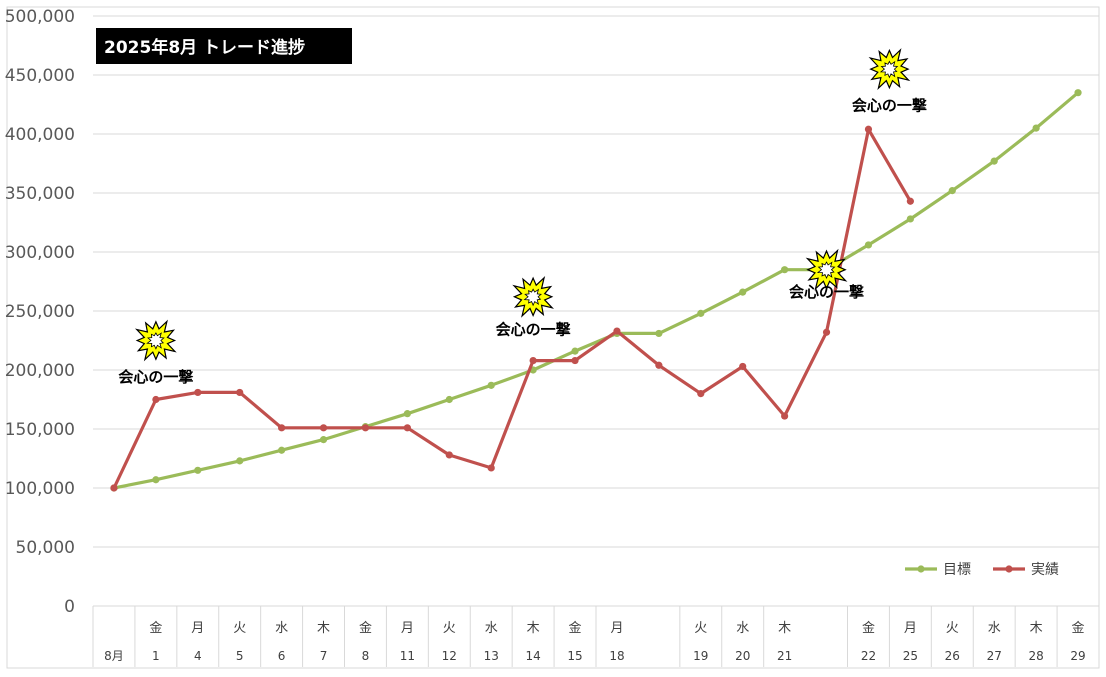 The image size is (1106, 677). What do you see at coordinates (574, 656) in the screenshot?
I see `x-day-label: 15` at bounding box center [574, 656].